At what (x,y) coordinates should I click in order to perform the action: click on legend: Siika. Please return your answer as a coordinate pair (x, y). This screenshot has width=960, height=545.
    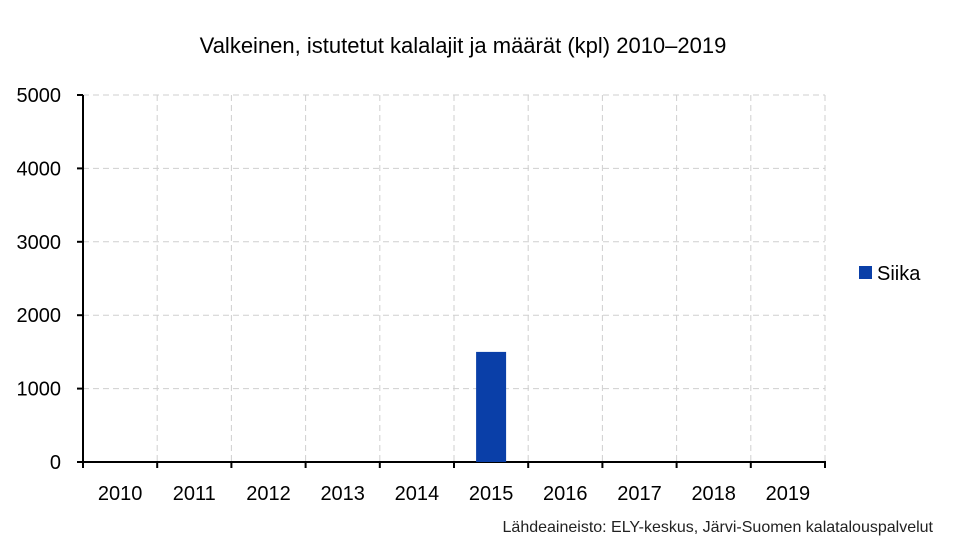
    Looking at the image, I should click on (890, 274).